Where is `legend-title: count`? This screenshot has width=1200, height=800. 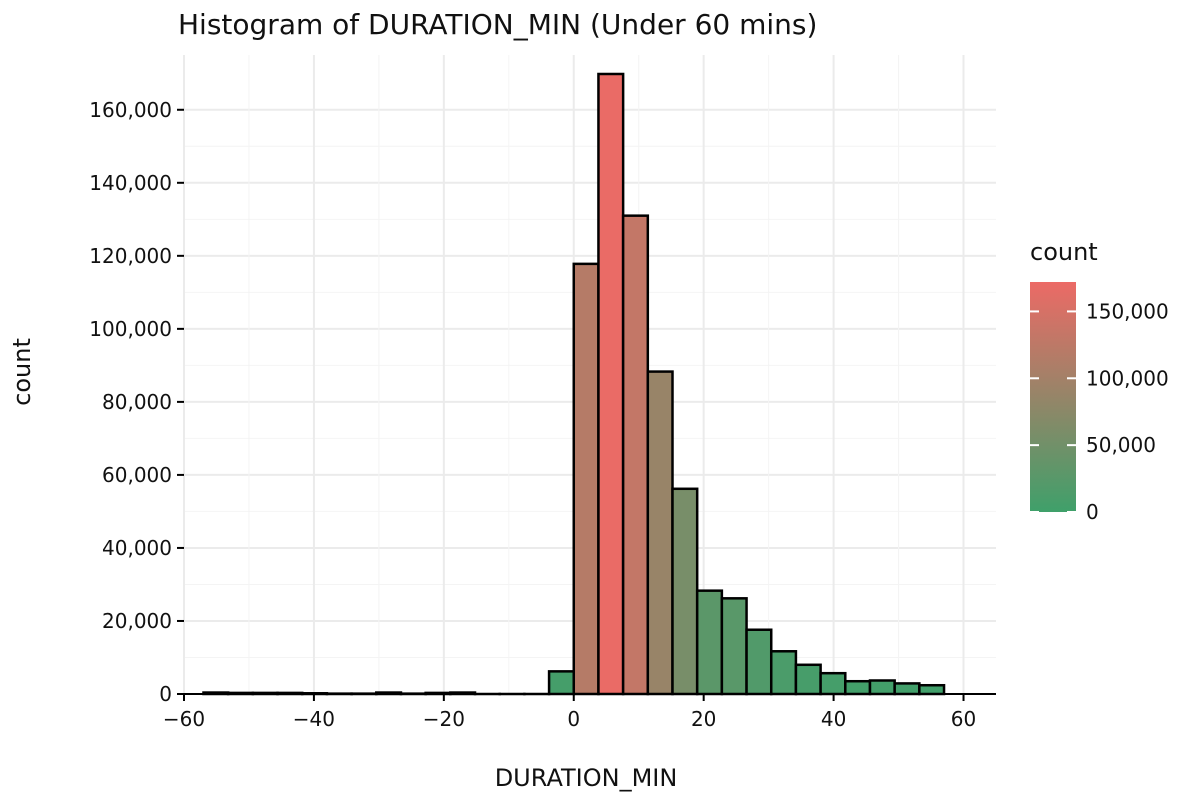
legend-title: count is located at coordinates (1064, 252).